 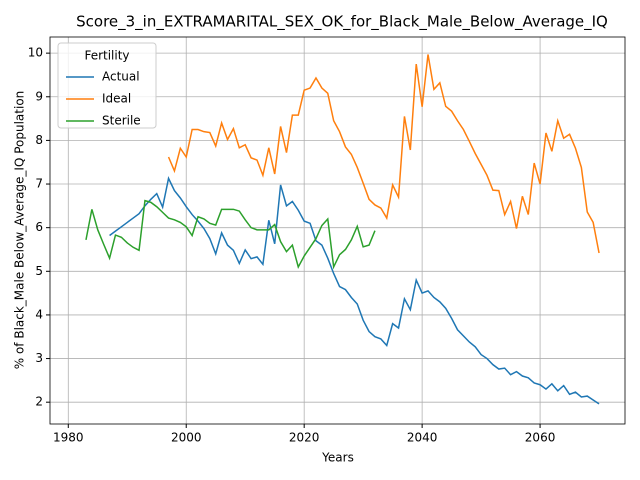 I want to click on x-tick-label: 1980, so click(x=68, y=438).